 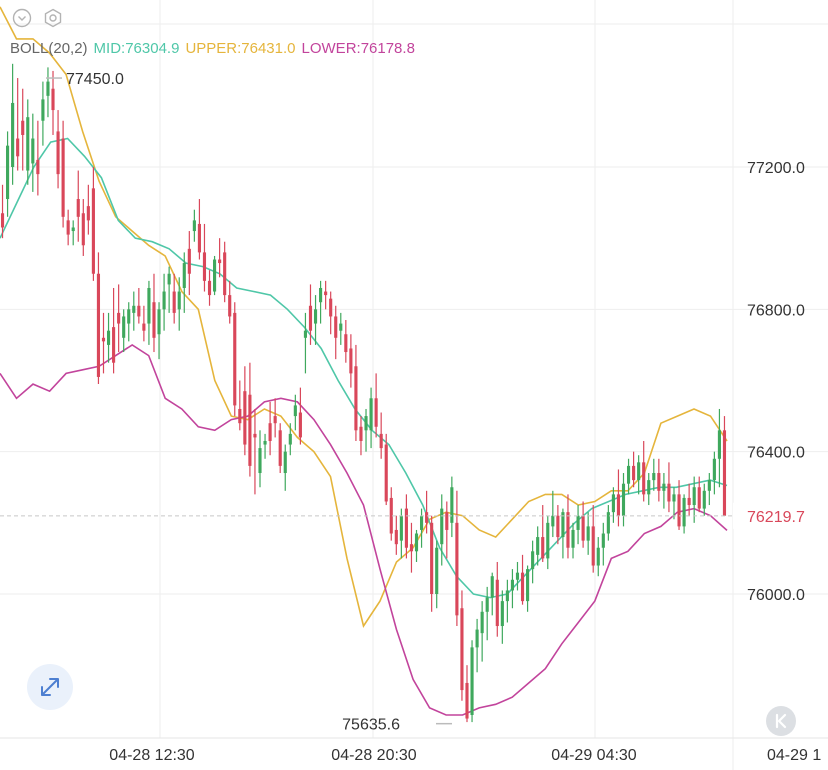 What do you see at coordinates (374, 755) in the screenshot?
I see `x-tick-label: 04-28 20:30` at bounding box center [374, 755].